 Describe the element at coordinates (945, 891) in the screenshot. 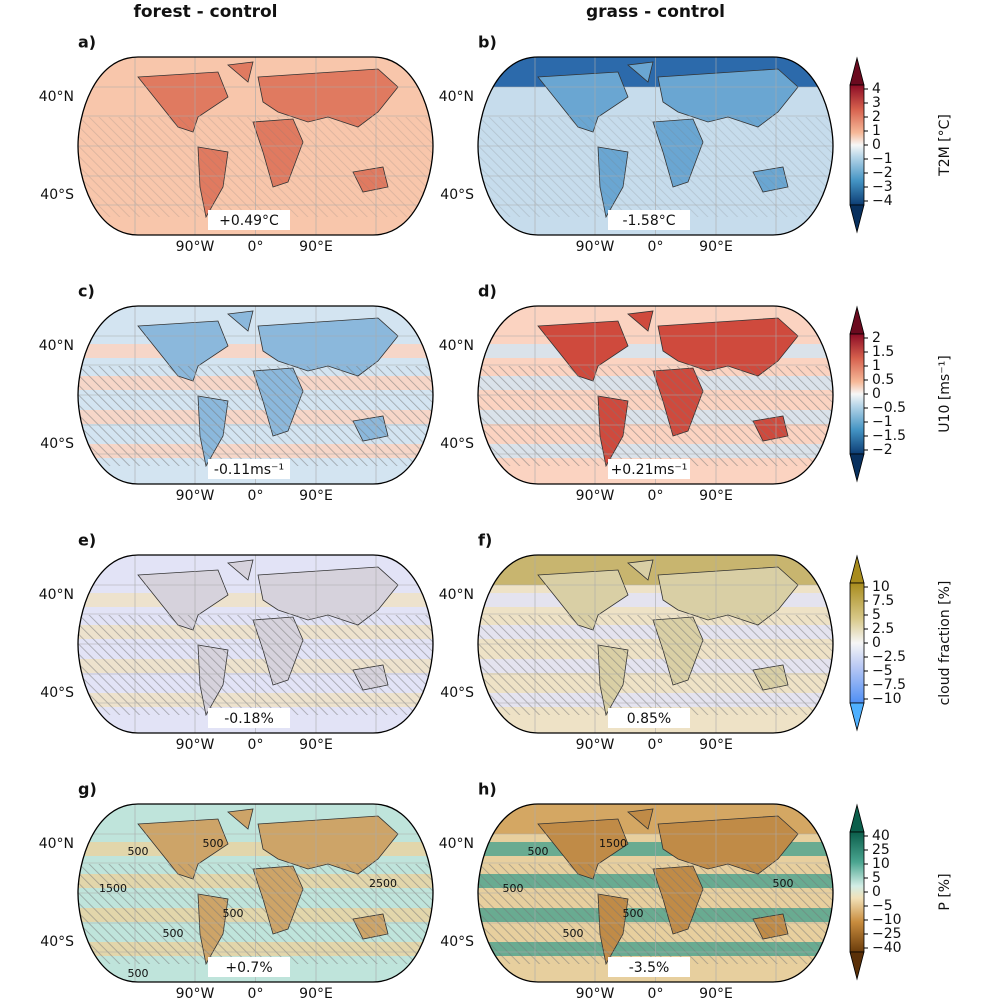

I see `colorbar-label: P [%]` at that location.